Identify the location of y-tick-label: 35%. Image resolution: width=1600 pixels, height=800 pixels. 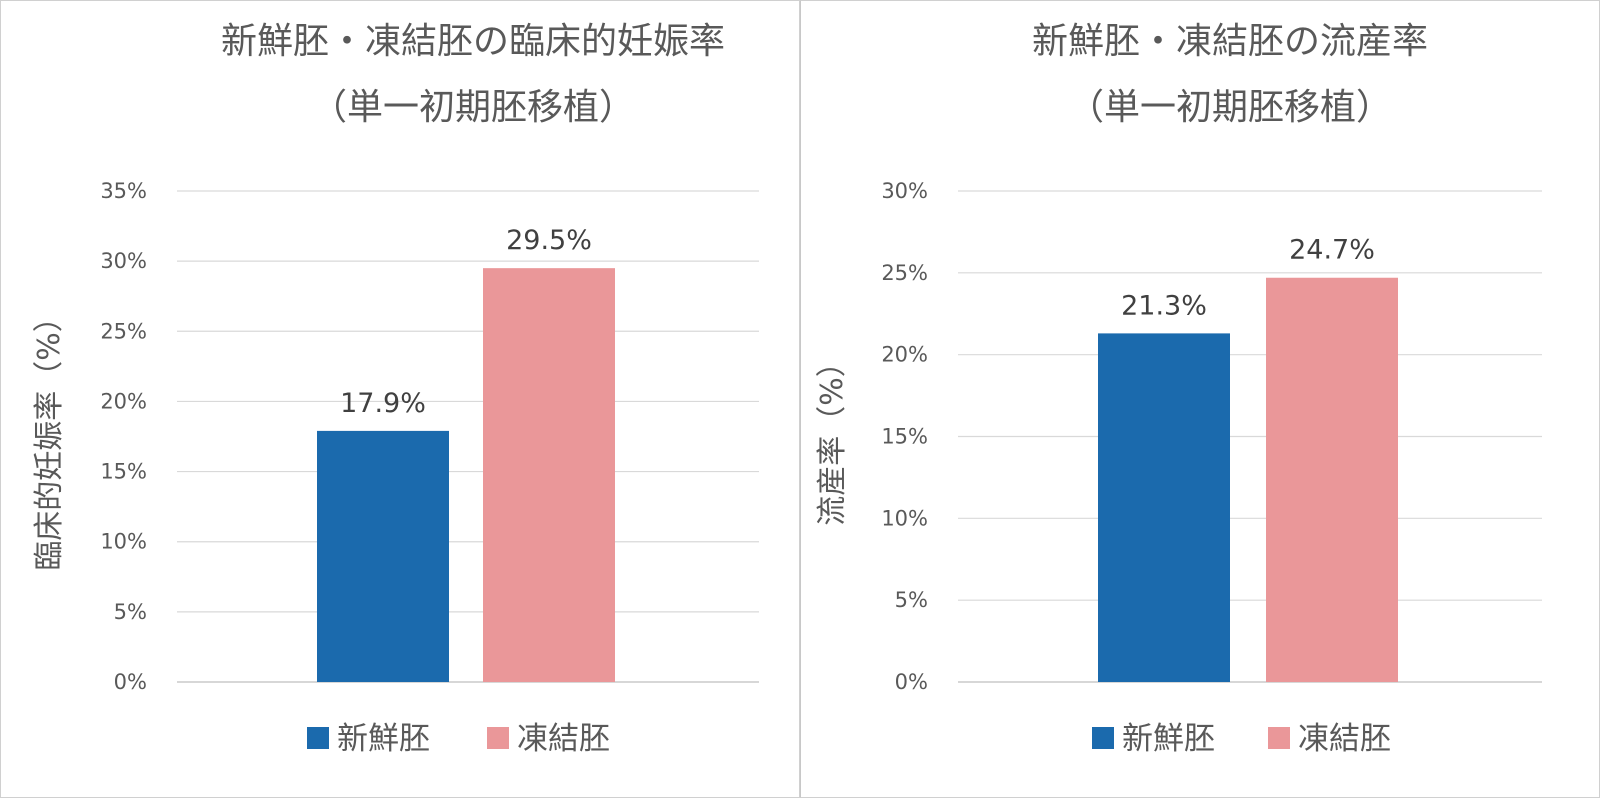
(123, 191).